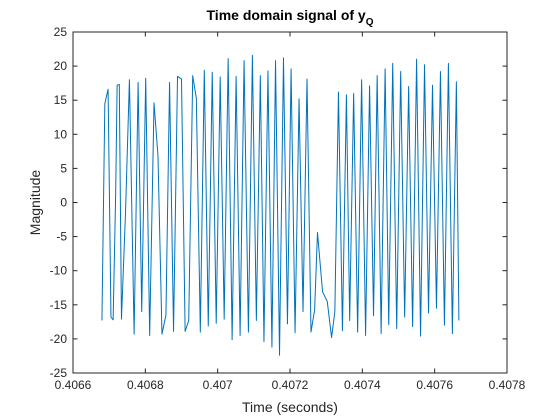 Image resolution: width=560 pixels, height=420 pixels. Describe the element at coordinates (59, 373) in the screenshot. I see `y-tick-label: -25` at that location.